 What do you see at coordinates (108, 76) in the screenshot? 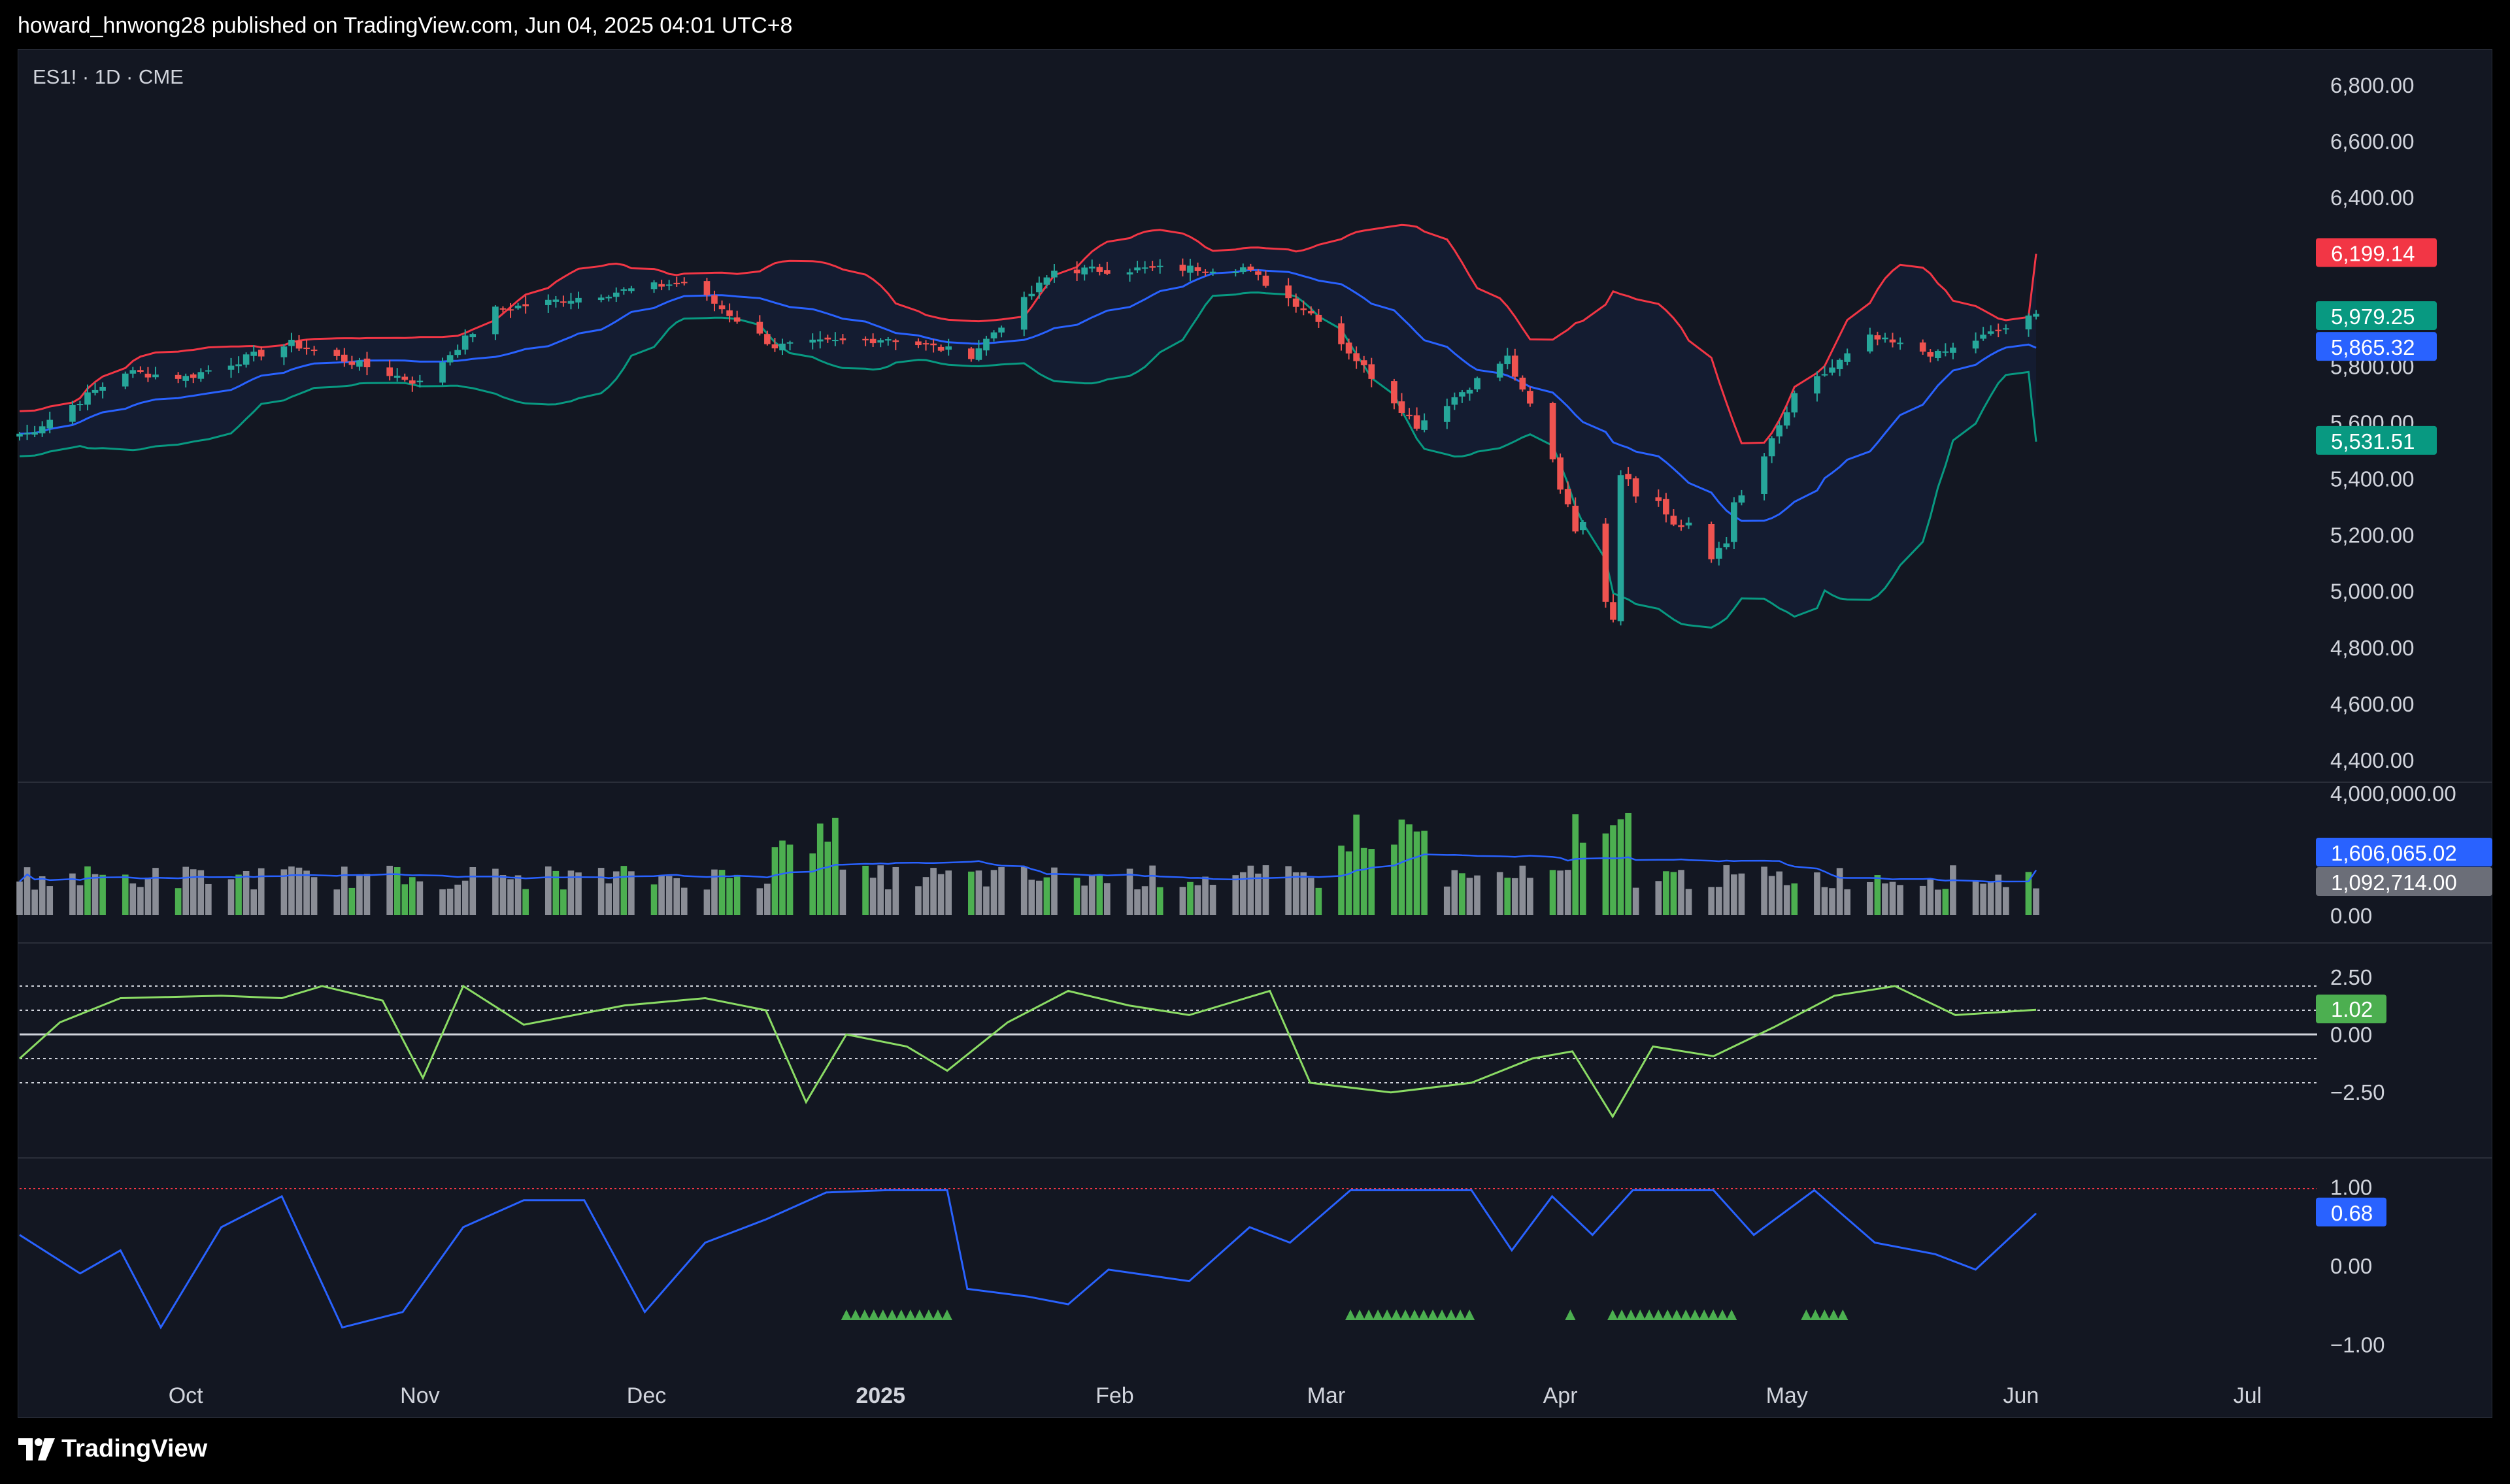
I see `symbol-label: ES1! · 1D · CME` at bounding box center [108, 76].